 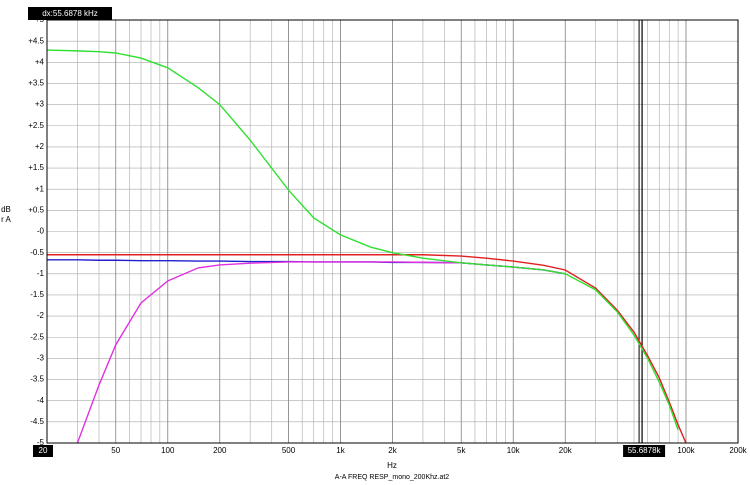 I want to click on x-tick-label: 200, so click(x=220, y=450).